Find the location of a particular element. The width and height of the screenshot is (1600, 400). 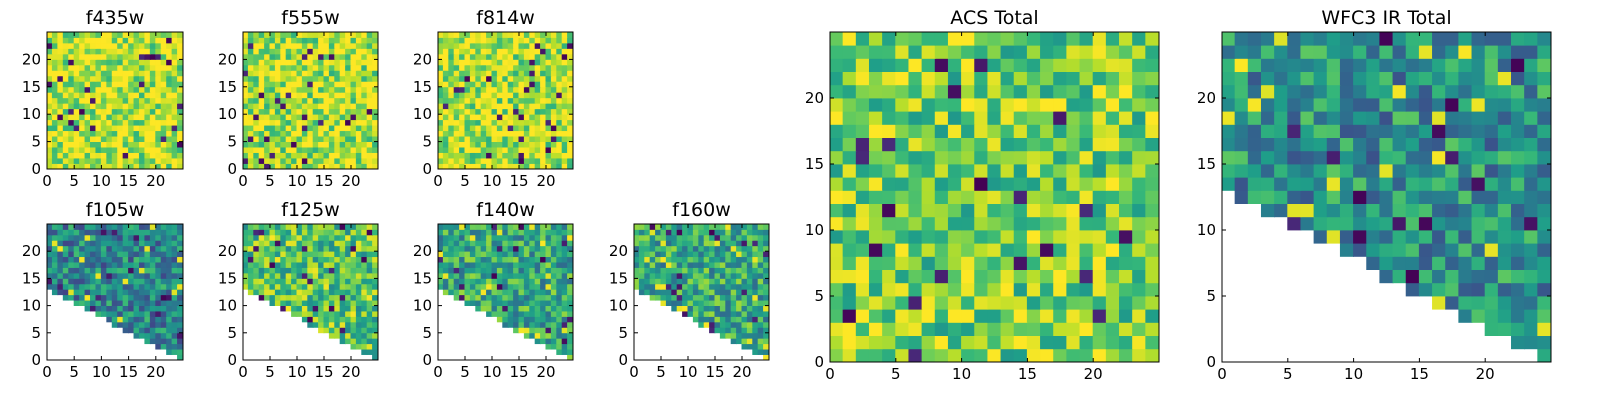

x-tick-label: 20 is located at coordinates (155, 372).